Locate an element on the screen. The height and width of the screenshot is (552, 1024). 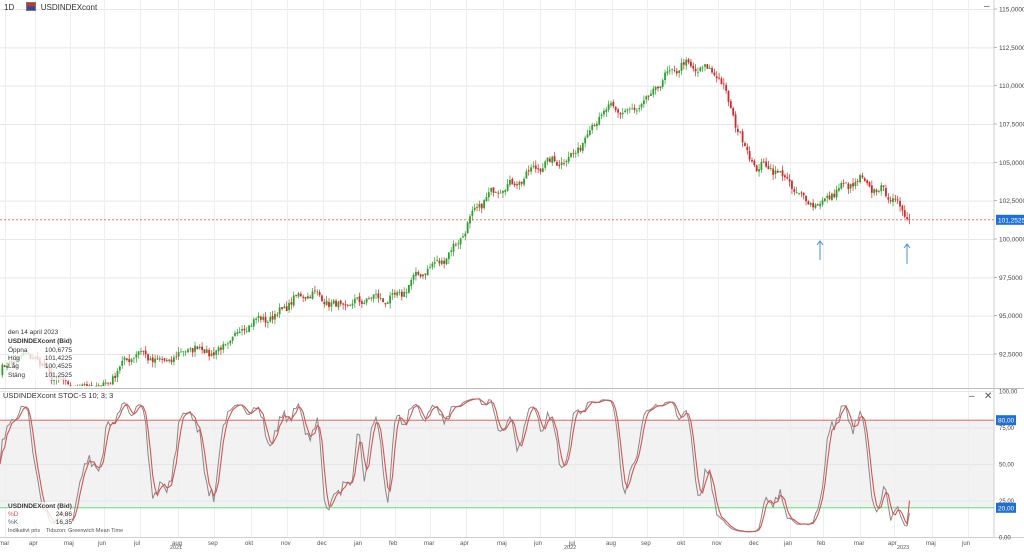
last-price-tag is located at coordinates (1010, 219).